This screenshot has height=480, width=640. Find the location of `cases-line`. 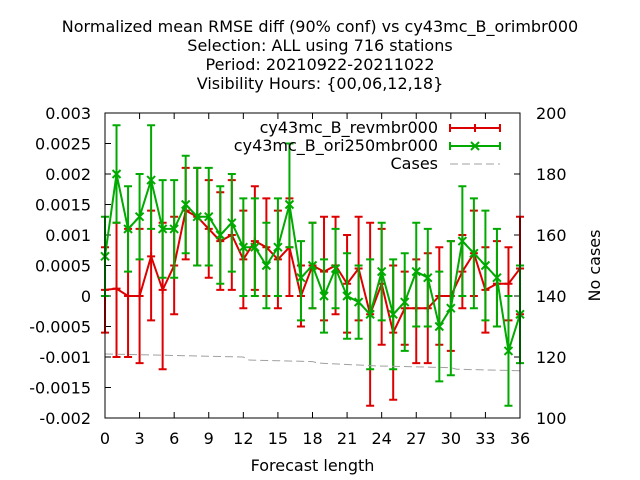

cases-line is located at coordinates (312, 362).